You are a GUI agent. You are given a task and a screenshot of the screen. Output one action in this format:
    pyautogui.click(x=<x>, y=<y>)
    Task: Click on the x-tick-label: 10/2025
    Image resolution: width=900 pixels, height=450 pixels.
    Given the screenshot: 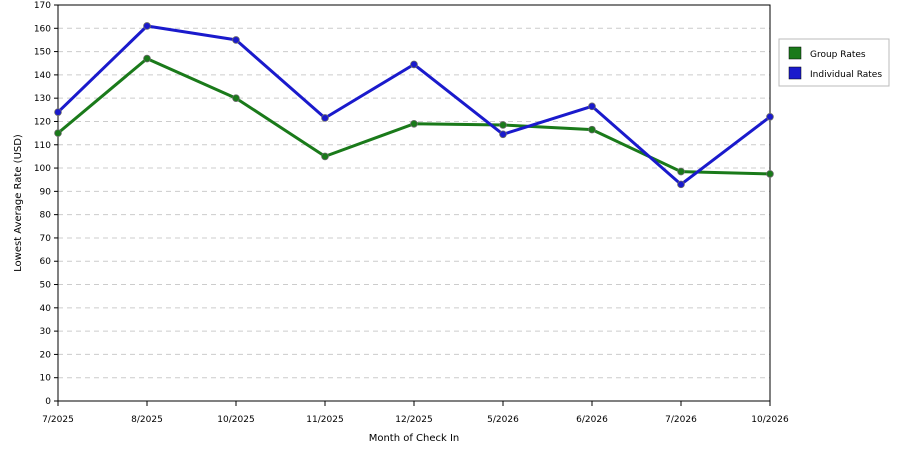 What is the action you would take?
    pyautogui.click(x=235, y=420)
    